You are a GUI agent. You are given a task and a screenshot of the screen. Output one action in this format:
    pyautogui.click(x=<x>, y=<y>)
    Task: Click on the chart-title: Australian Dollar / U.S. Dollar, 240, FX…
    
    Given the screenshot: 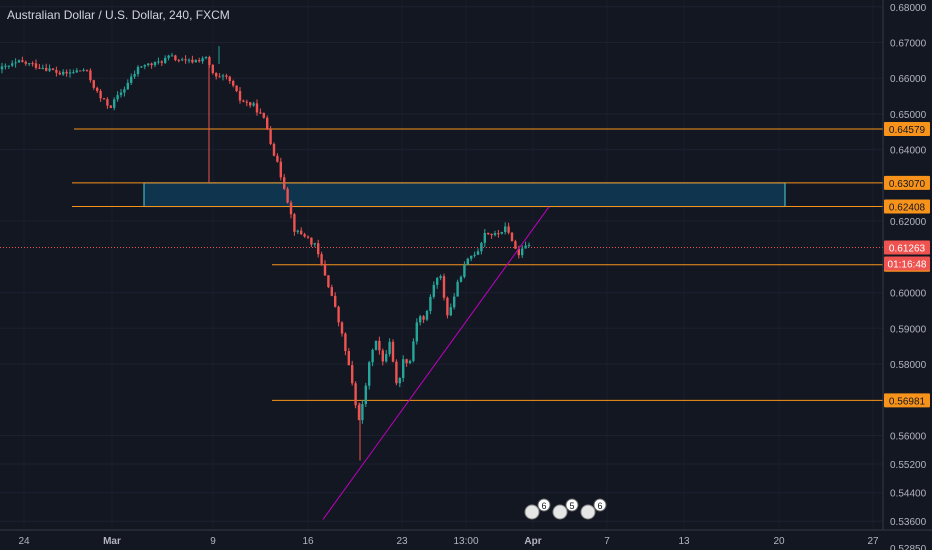 What is the action you would take?
    pyautogui.click(x=118, y=15)
    